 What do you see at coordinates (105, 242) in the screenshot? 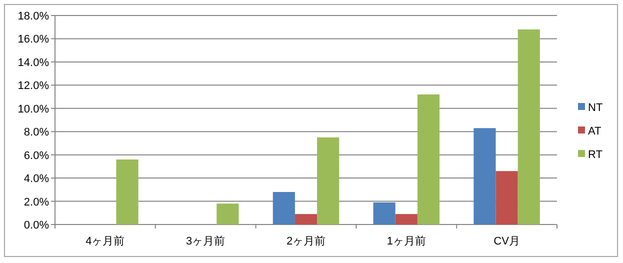
I see `x-tick-label: 4ヶ月前` at bounding box center [105, 242].